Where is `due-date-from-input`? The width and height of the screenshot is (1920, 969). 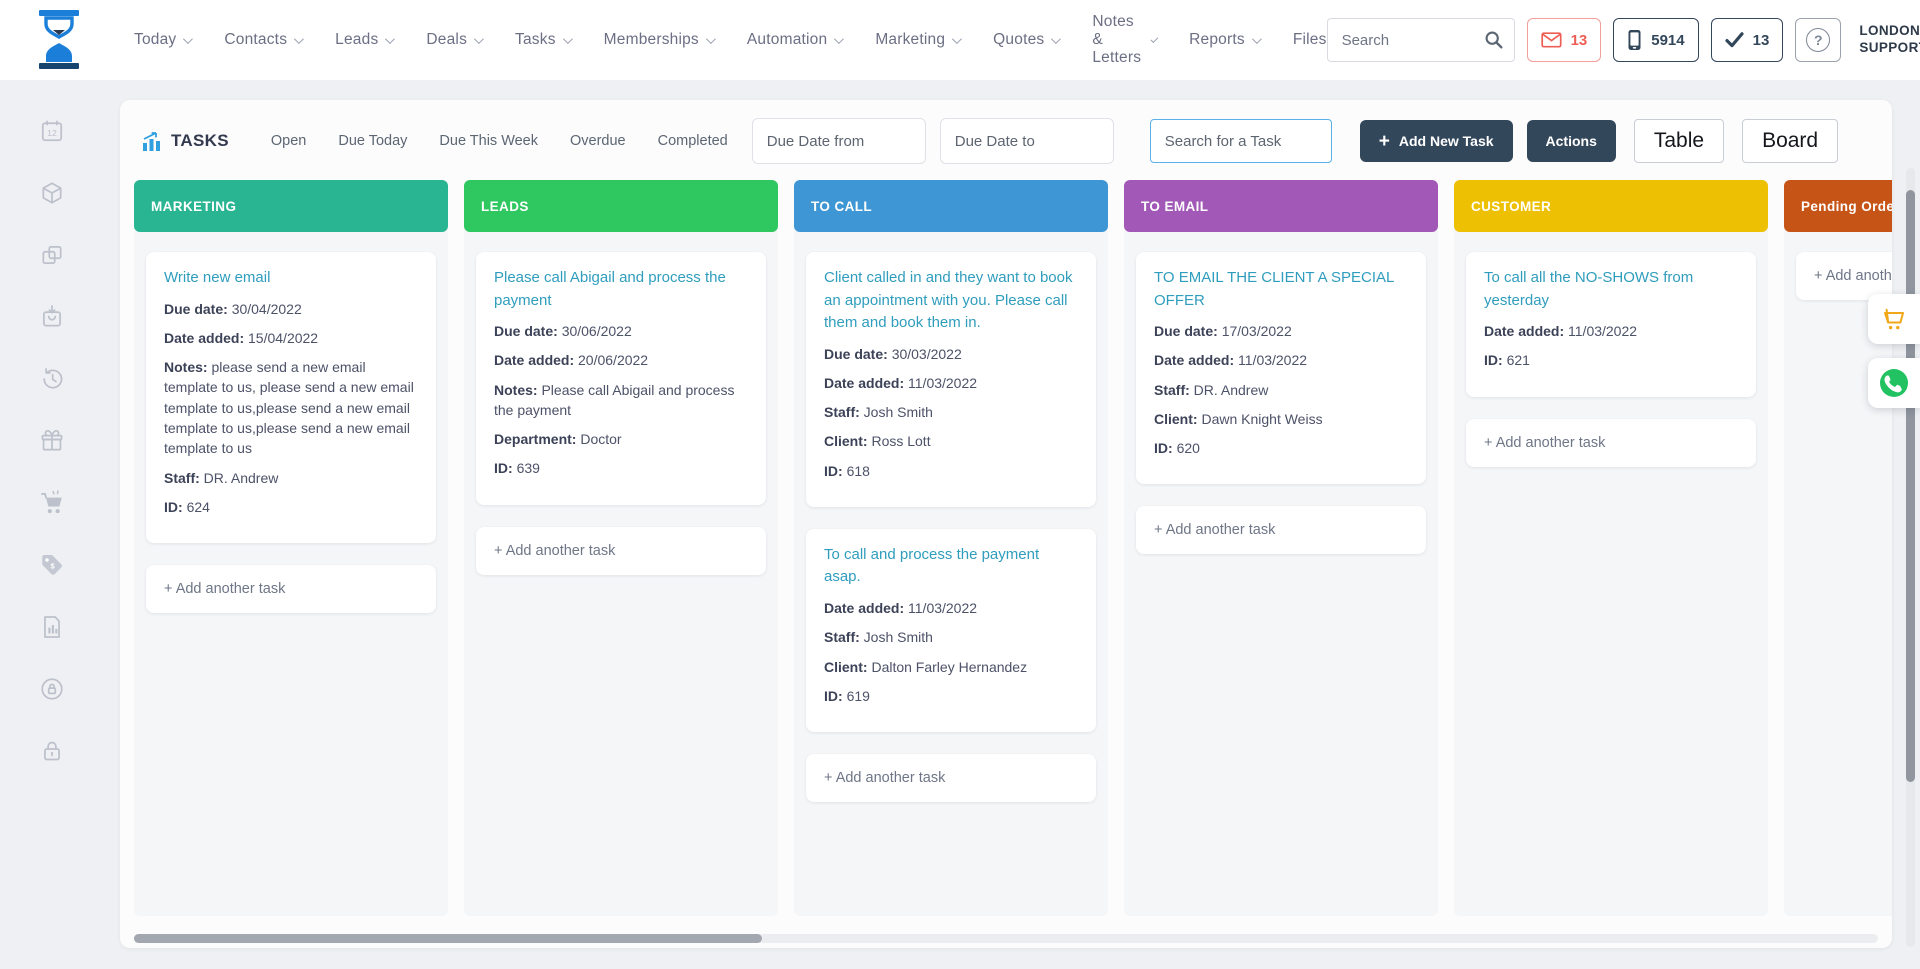 due-date-from-input is located at coordinates (838, 141).